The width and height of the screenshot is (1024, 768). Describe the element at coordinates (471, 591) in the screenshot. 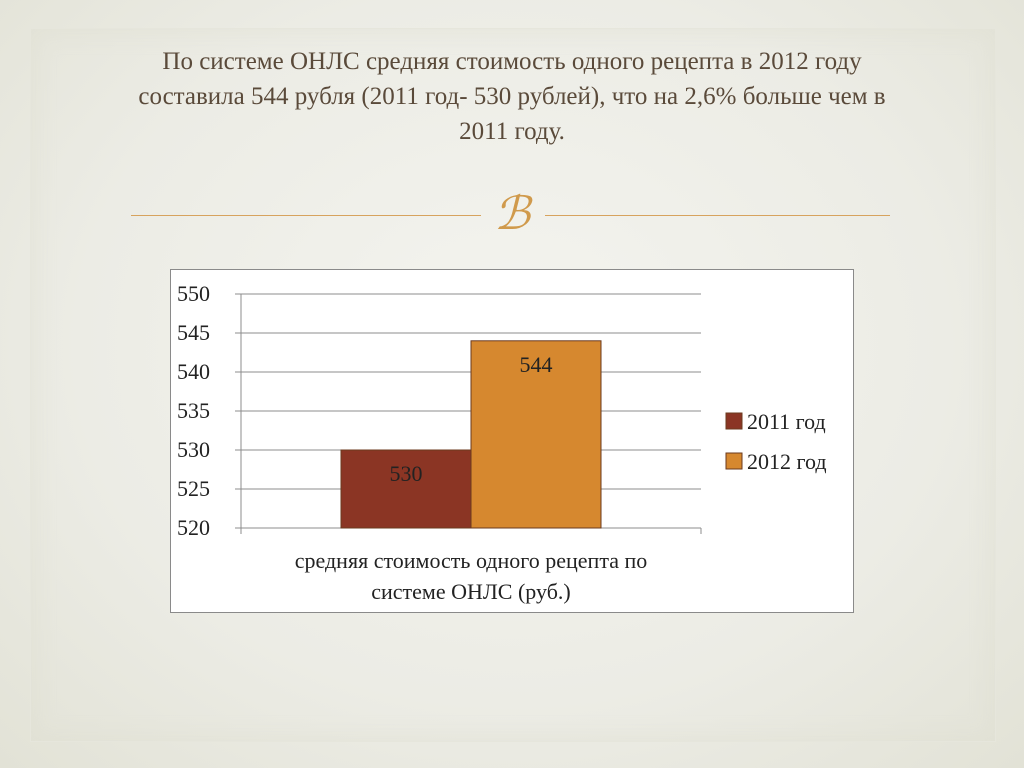

I see `category-label: системе ОНЛС (руб.)` at that location.